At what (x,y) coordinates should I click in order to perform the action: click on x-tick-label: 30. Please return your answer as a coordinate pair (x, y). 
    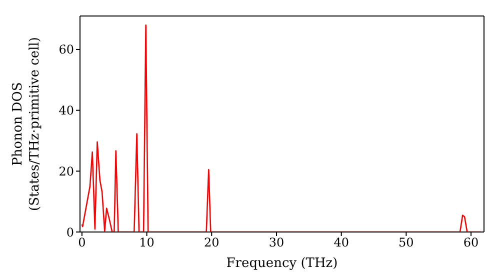
    Looking at the image, I should click on (276, 243).